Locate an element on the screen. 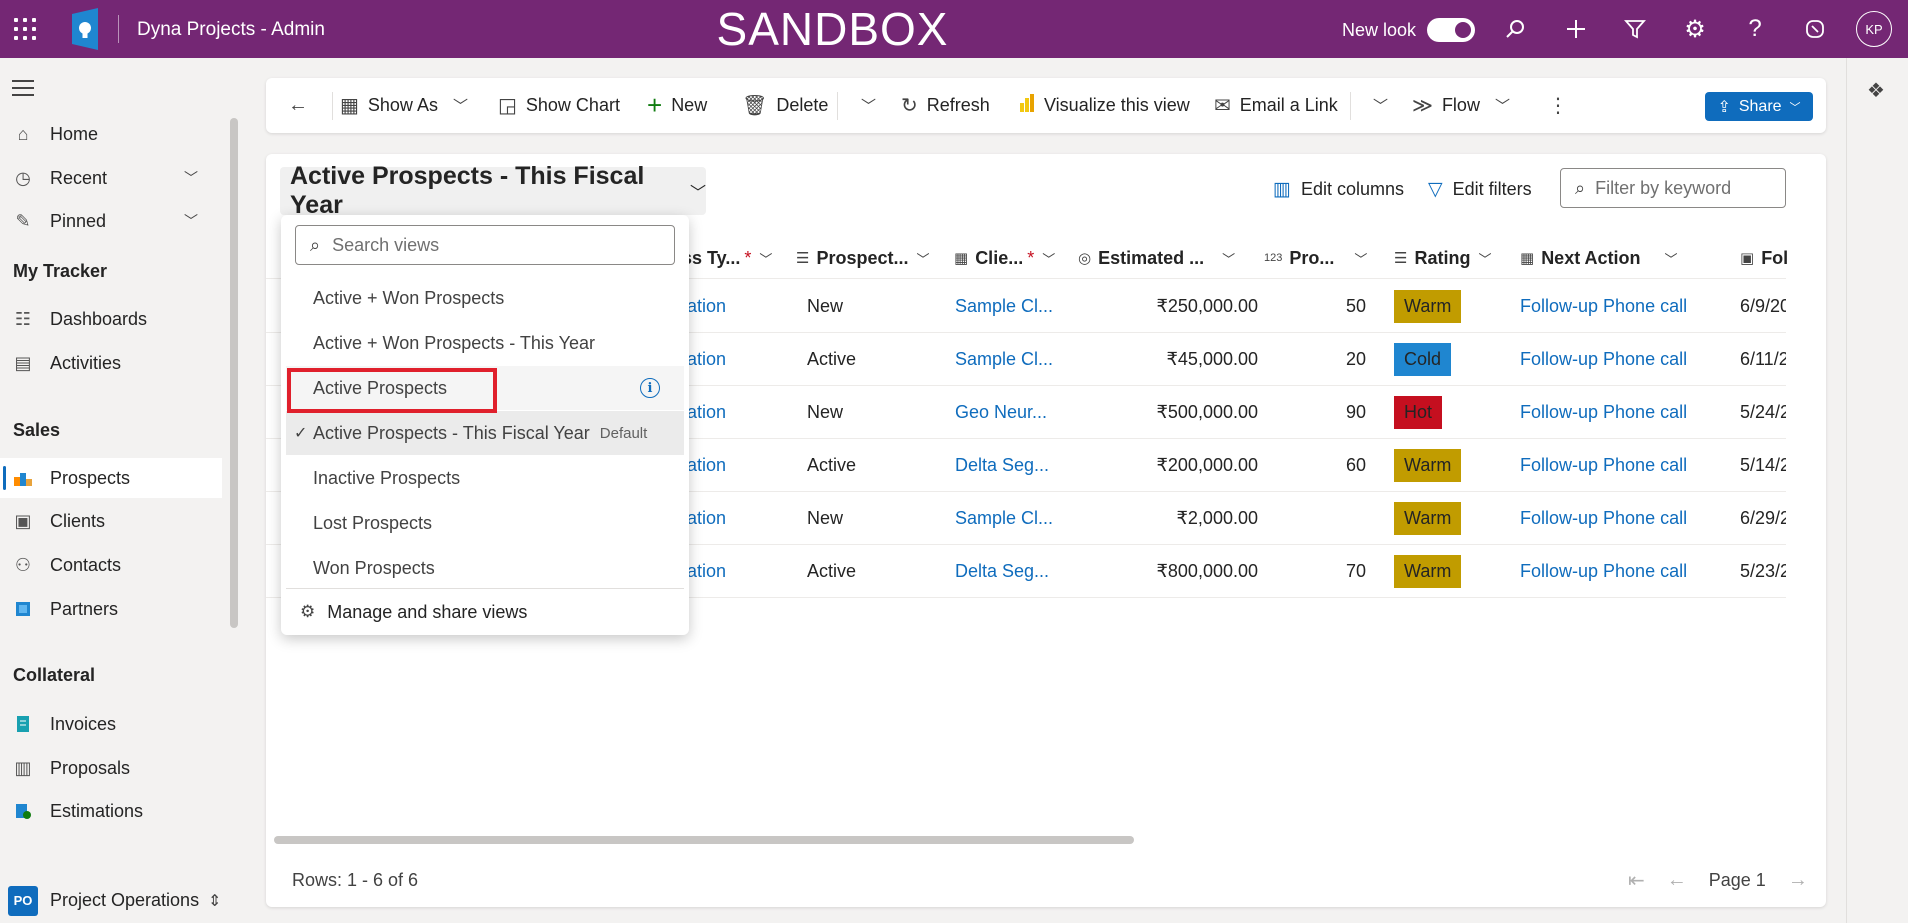  email-link-button: ✉ Email a Link is located at coordinates (1276, 105).